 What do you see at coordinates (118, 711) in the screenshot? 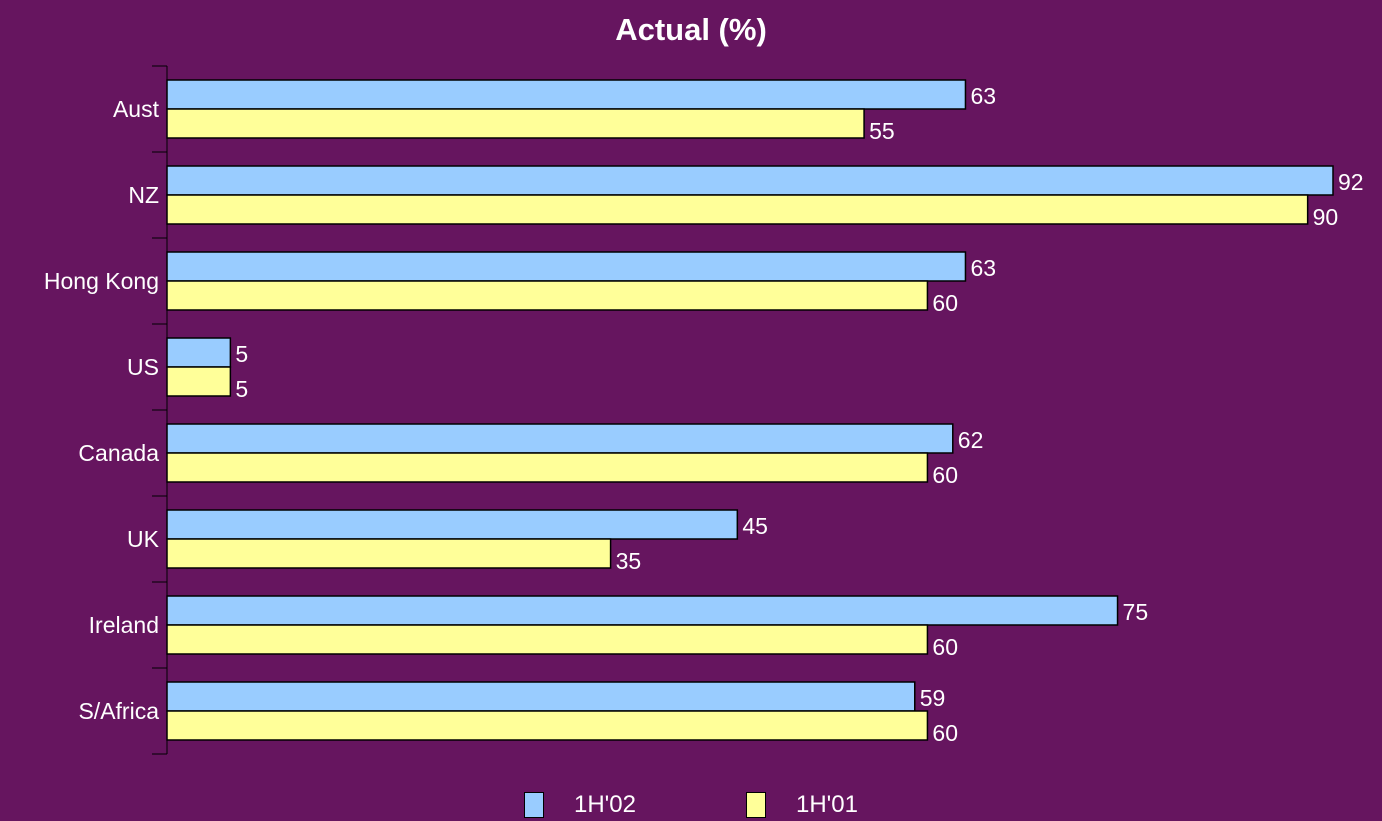
I see `category-label-s-africa: S/Africa` at bounding box center [118, 711].